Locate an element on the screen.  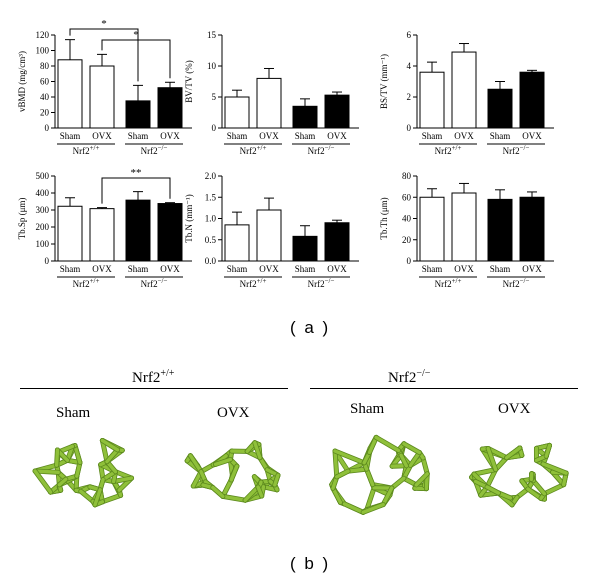
genotype-superscript: +/+ is located at coordinates (167, 373).